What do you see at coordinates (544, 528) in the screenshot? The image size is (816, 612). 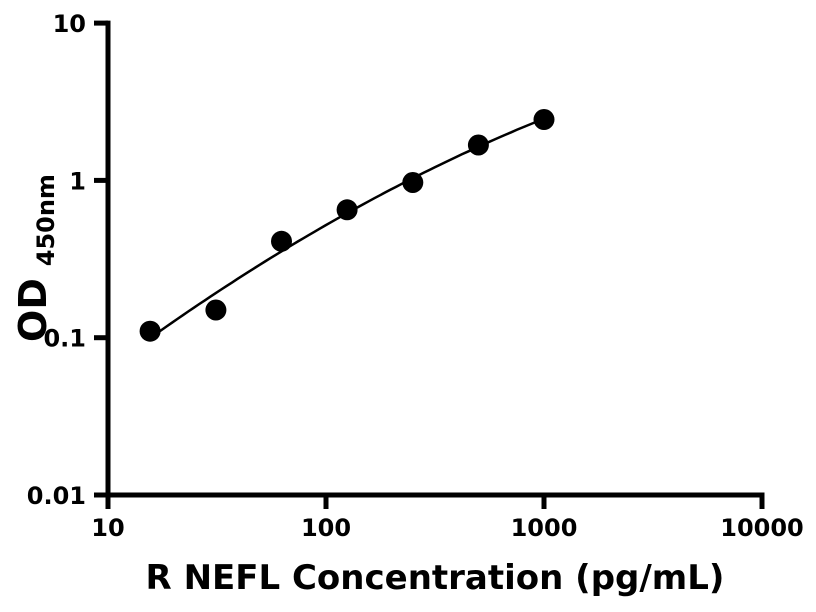 I see `x-tick-label: 1000` at bounding box center [544, 528].